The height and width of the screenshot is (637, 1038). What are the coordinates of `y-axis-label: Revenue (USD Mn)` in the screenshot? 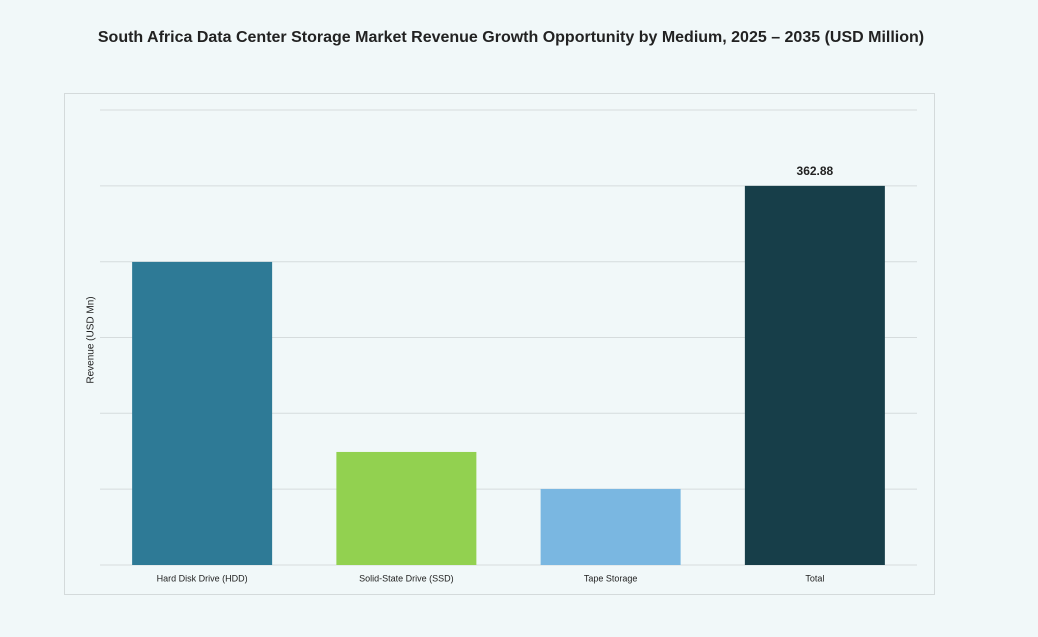 It's located at (91, 339).